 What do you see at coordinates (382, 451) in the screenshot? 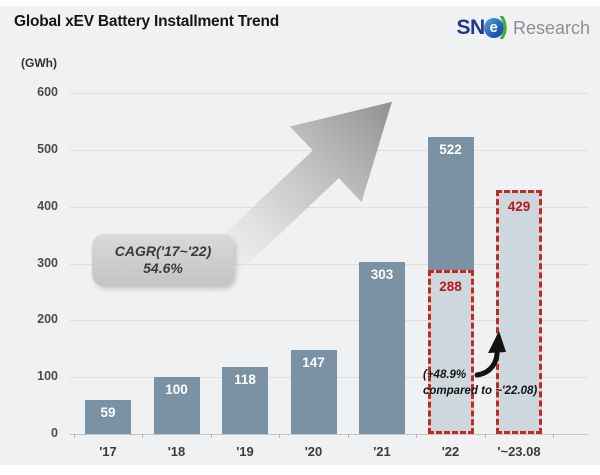
I see `x-tick-label: '21` at bounding box center [382, 451].